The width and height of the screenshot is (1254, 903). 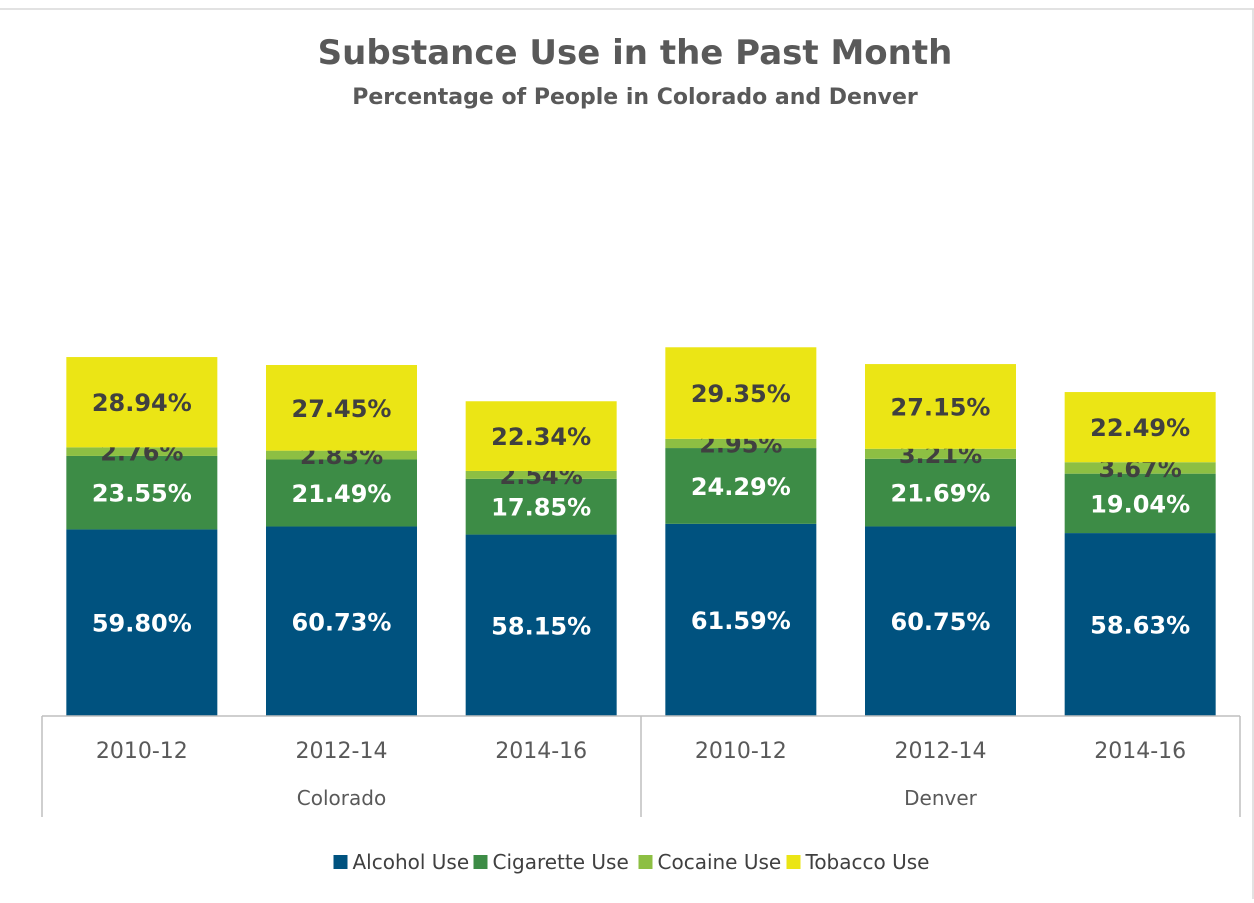 I want to click on data-label: 61.59%, so click(x=741, y=621).